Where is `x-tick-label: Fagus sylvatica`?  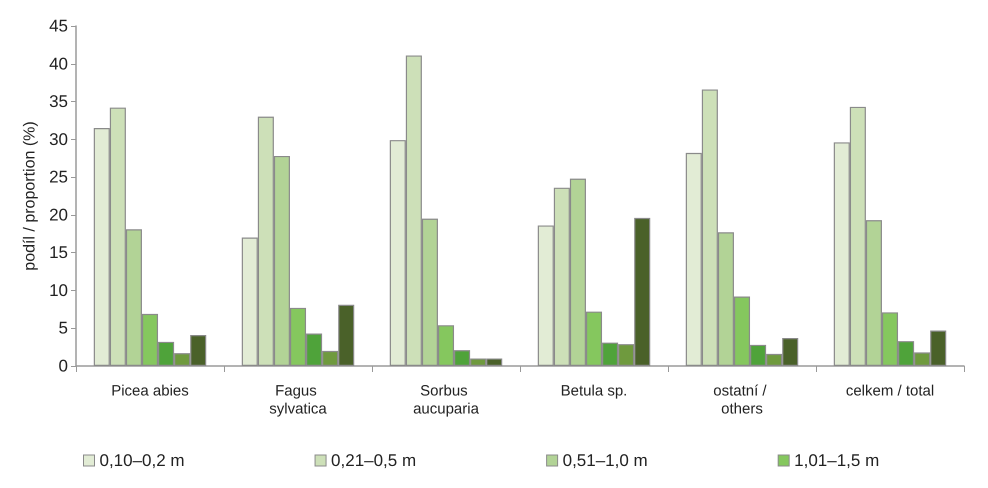
x-tick-label: Fagus sylvatica is located at coordinates (298, 400).